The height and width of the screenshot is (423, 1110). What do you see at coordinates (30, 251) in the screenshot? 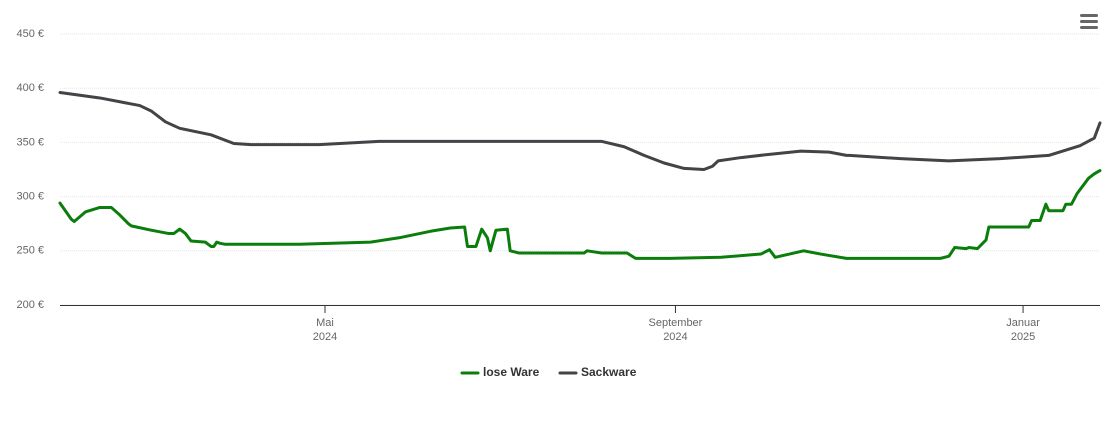
I see `y-tick-label: 250 €` at bounding box center [30, 251].